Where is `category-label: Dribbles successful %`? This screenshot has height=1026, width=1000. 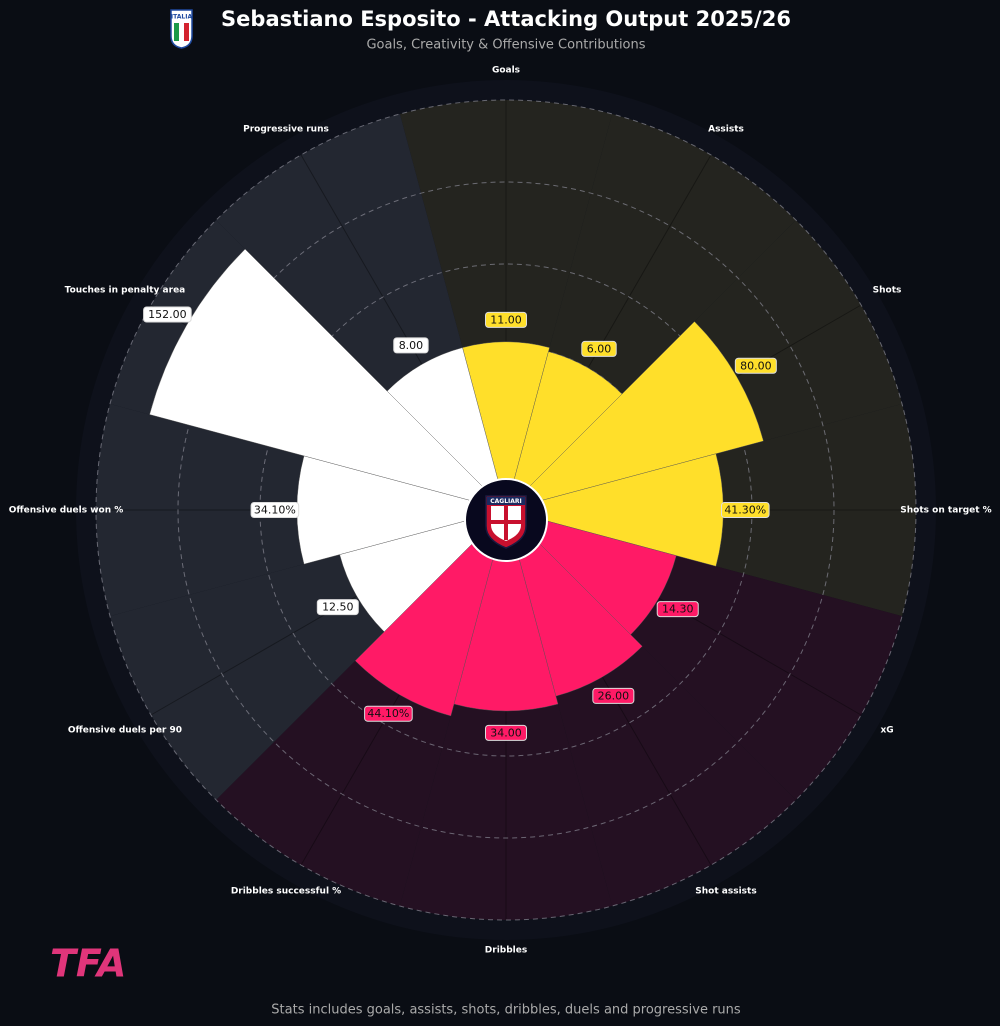
category-label: Dribbles successful % is located at coordinates (286, 892).